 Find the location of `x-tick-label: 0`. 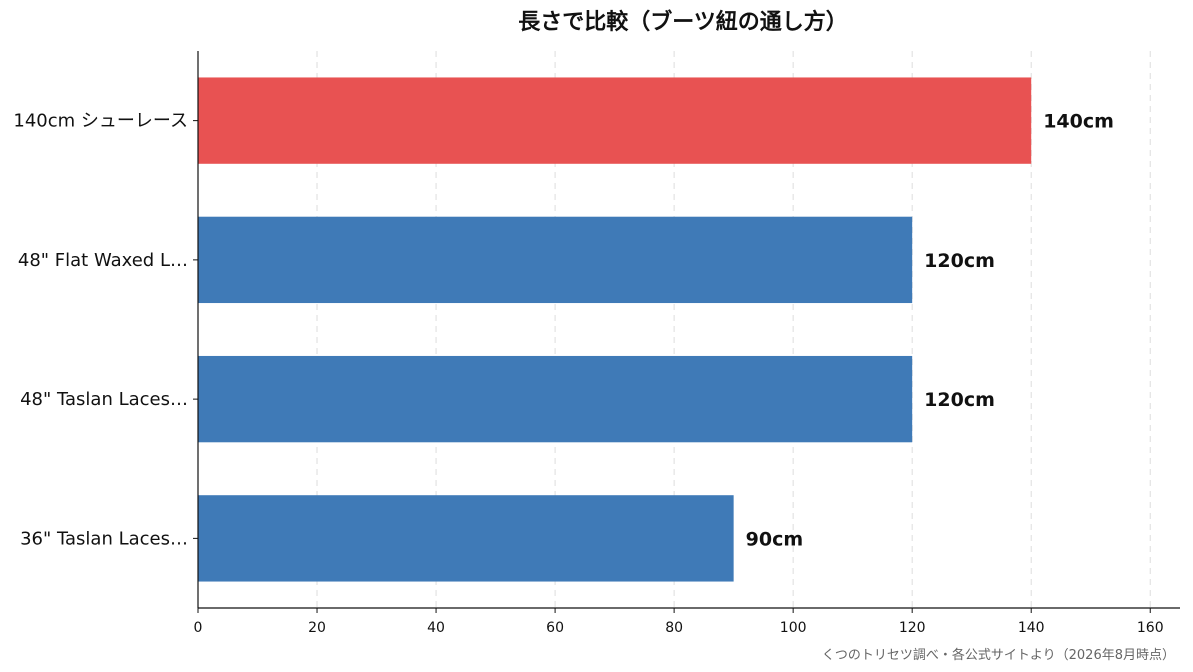

x-tick-label: 0 is located at coordinates (198, 628).